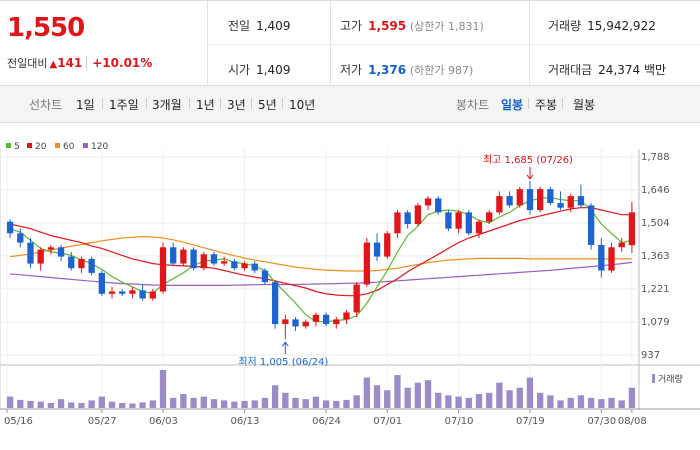 Image resolution: width=700 pixels, height=450 pixels. What do you see at coordinates (546, 105) in the screenshot?
I see `tab-weekly: 주봉` at bounding box center [546, 105].